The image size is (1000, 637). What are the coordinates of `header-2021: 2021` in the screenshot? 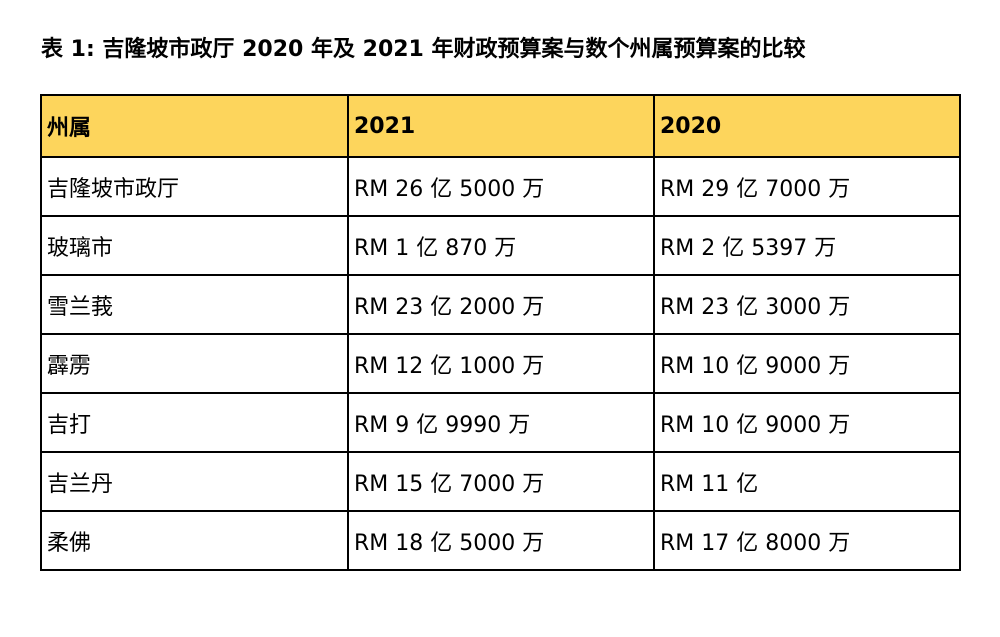 It's located at (501, 126).